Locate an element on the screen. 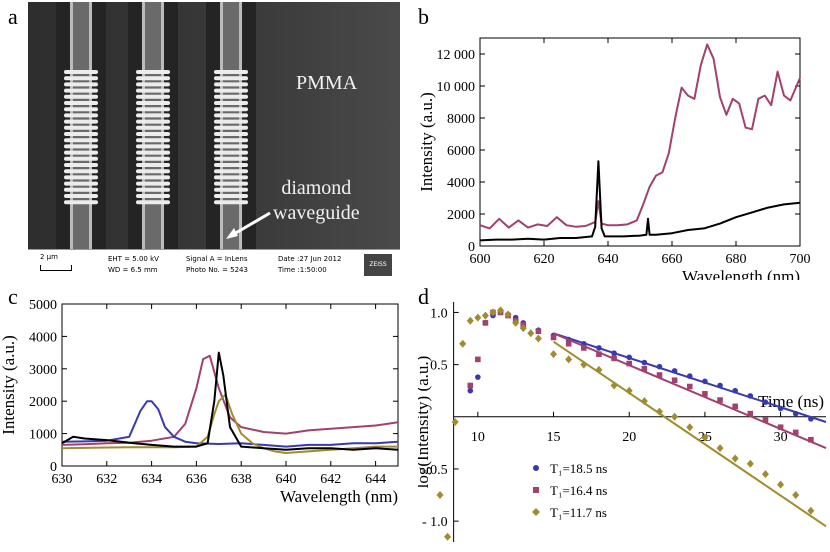  y-tick-label: 1.0 is located at coordinates (439, 313).